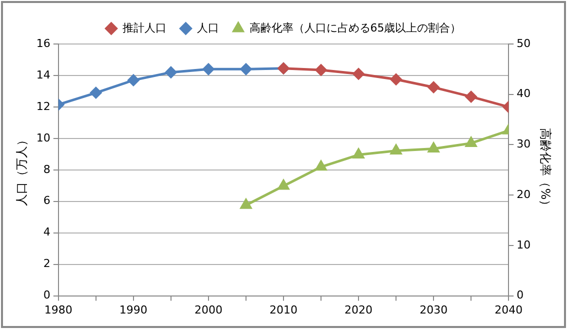 The image size is (567, 329). What do you see at coordinates (523, 43) in the screenshot?
I see `y2-tick-label: 50` at bounding box center [523, 43].